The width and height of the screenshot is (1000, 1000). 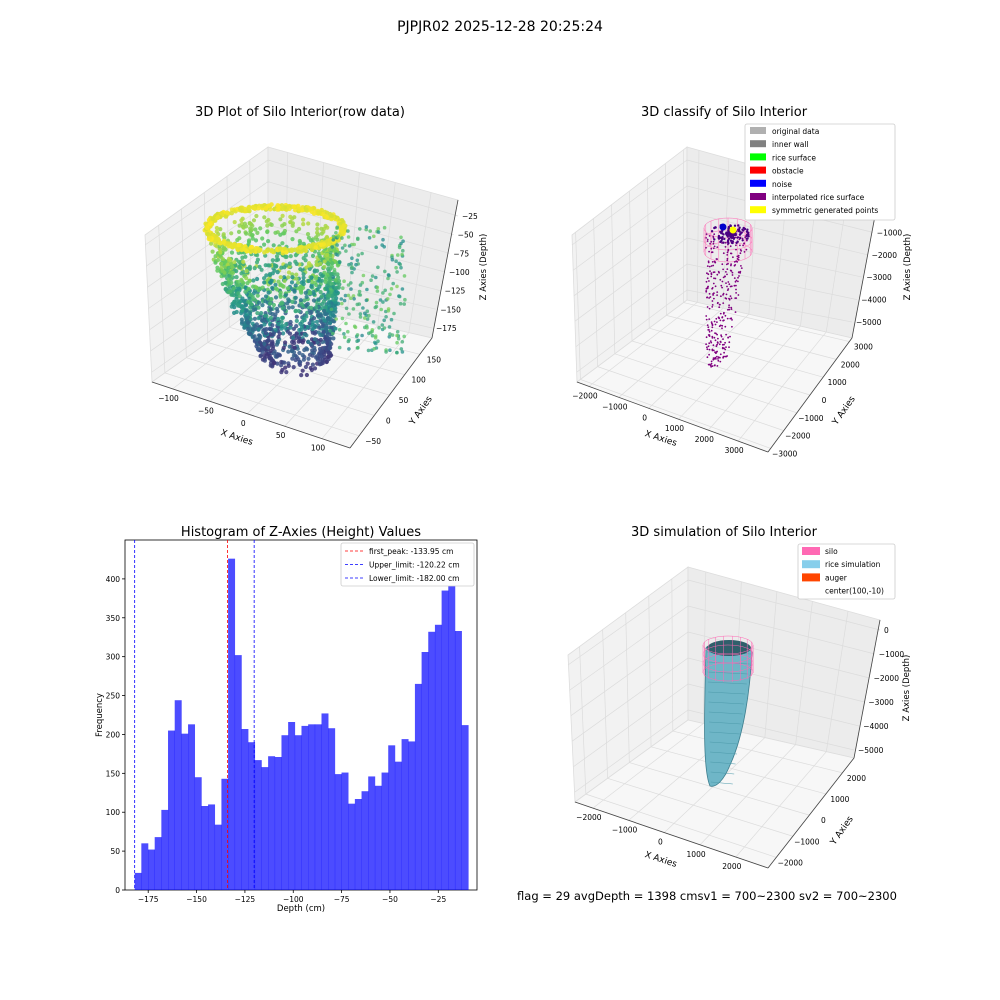 I want to click on histogram-xtick: −100, so click(x=293, y=899).